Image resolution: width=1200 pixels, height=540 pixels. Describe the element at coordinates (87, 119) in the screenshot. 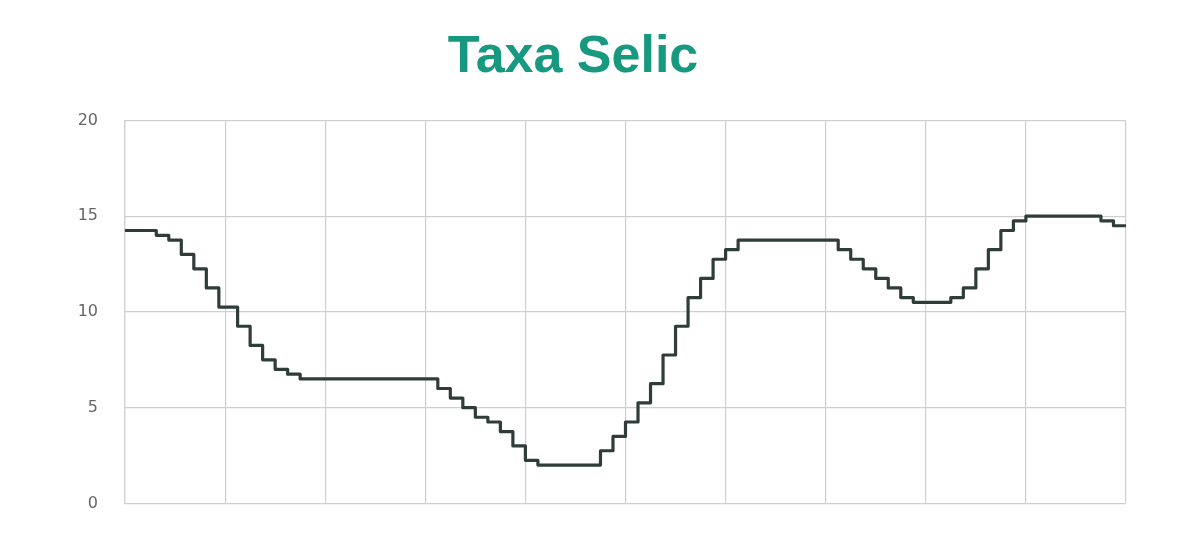

I see `y-tick-label: 20` at that location.